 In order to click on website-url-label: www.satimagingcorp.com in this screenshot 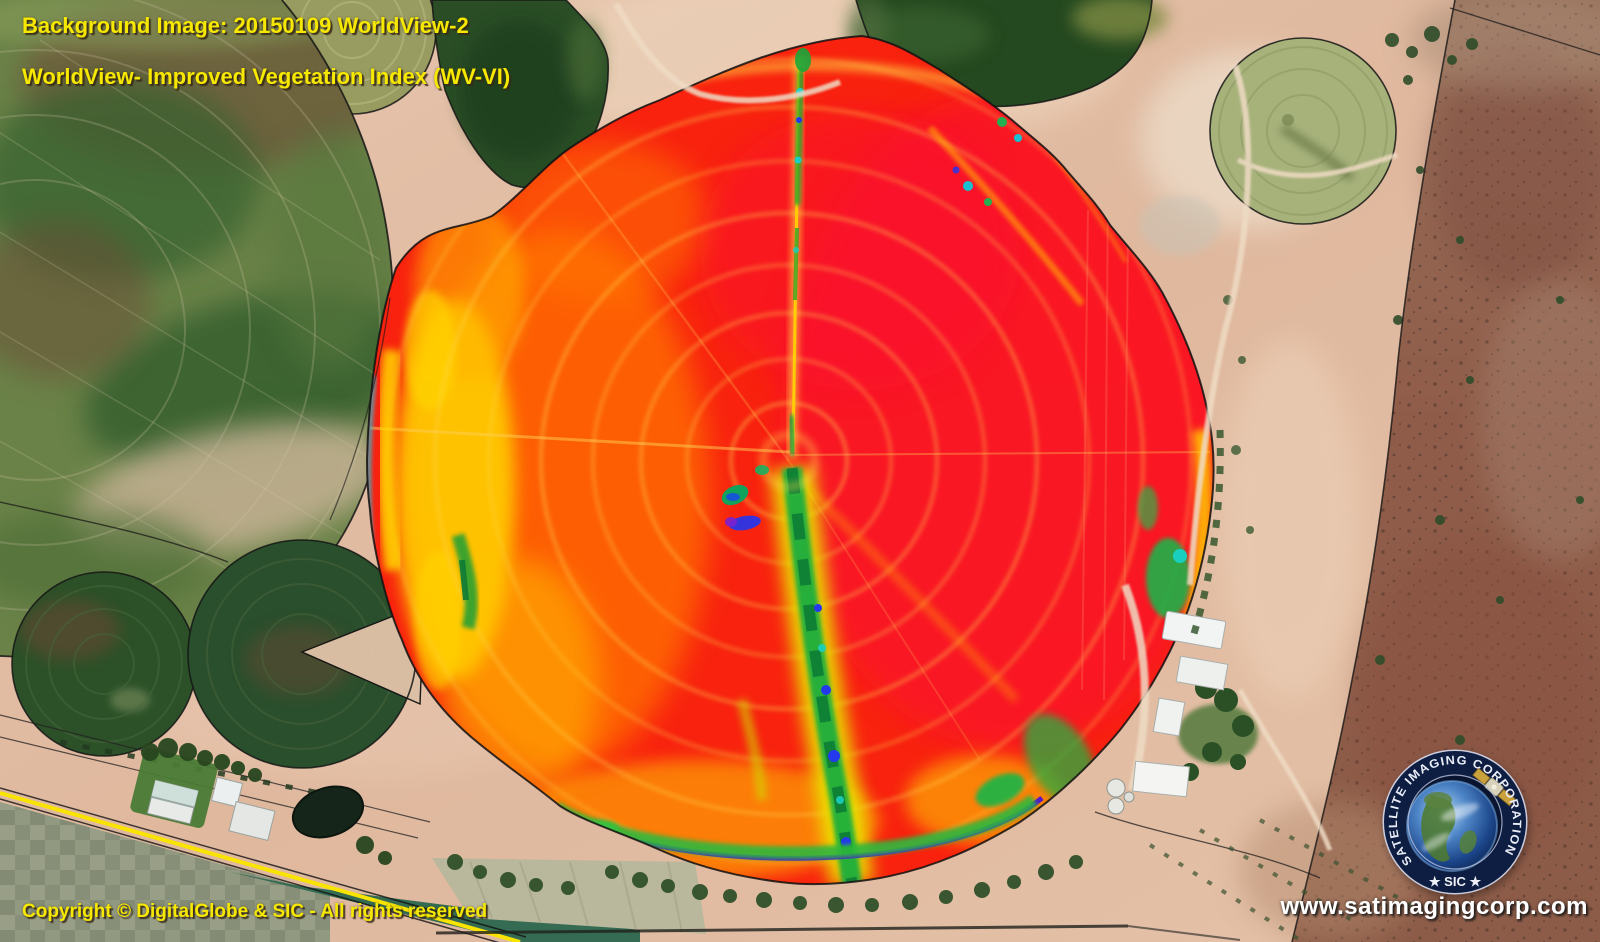, I will do `click(1434, 906)`.